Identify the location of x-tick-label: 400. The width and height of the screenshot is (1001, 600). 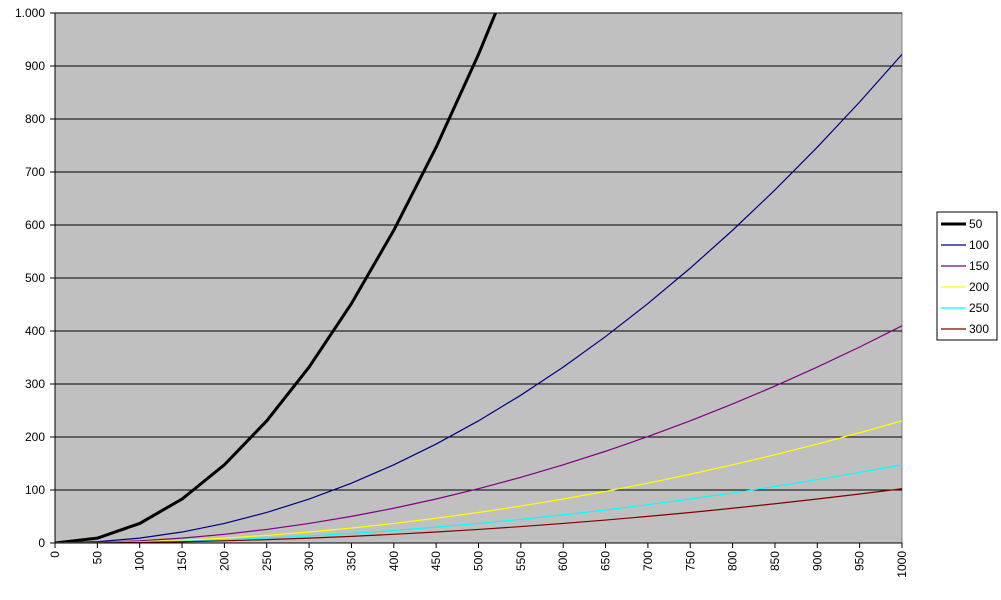
(394, 561).